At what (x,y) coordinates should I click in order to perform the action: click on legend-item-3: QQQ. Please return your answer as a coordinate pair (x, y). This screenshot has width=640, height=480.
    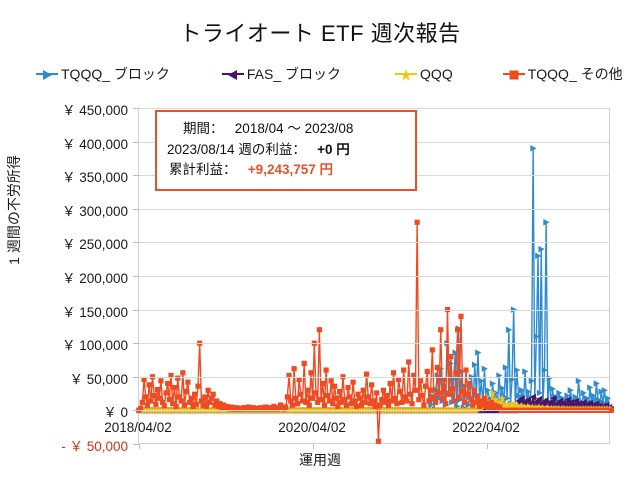
    Looking at the image, I should click on (424, 74).